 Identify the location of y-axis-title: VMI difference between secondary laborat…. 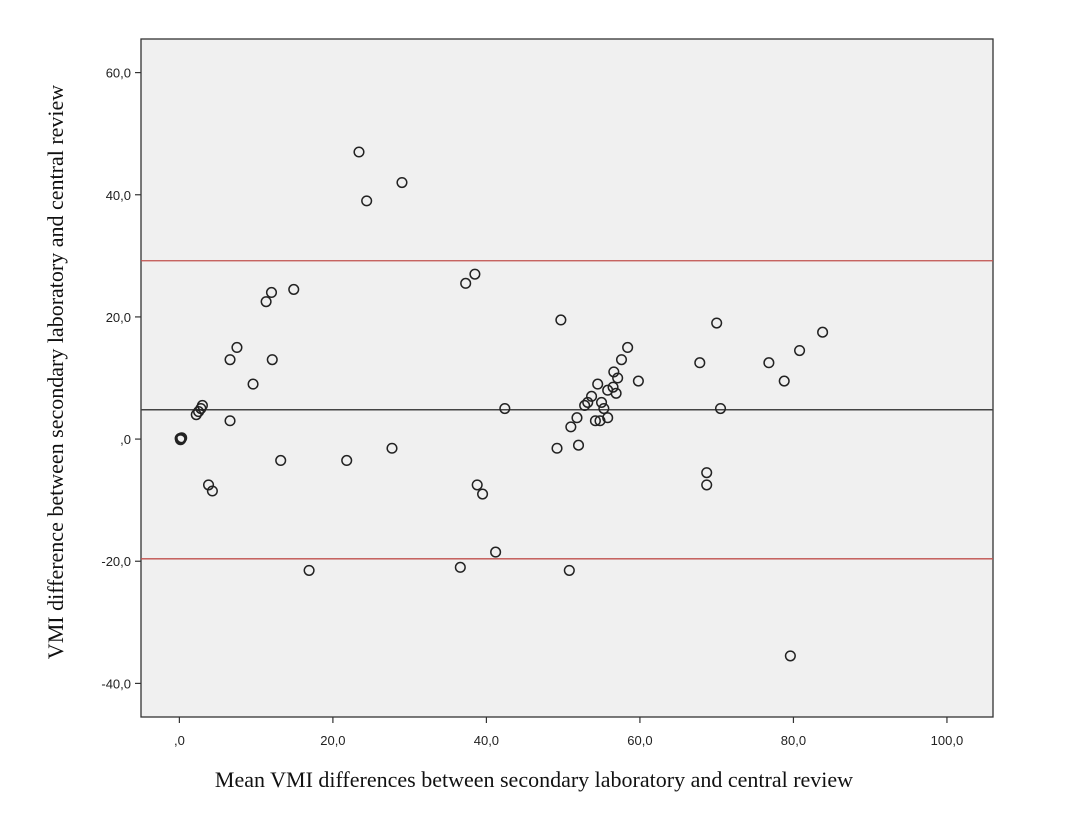
(55, 372).